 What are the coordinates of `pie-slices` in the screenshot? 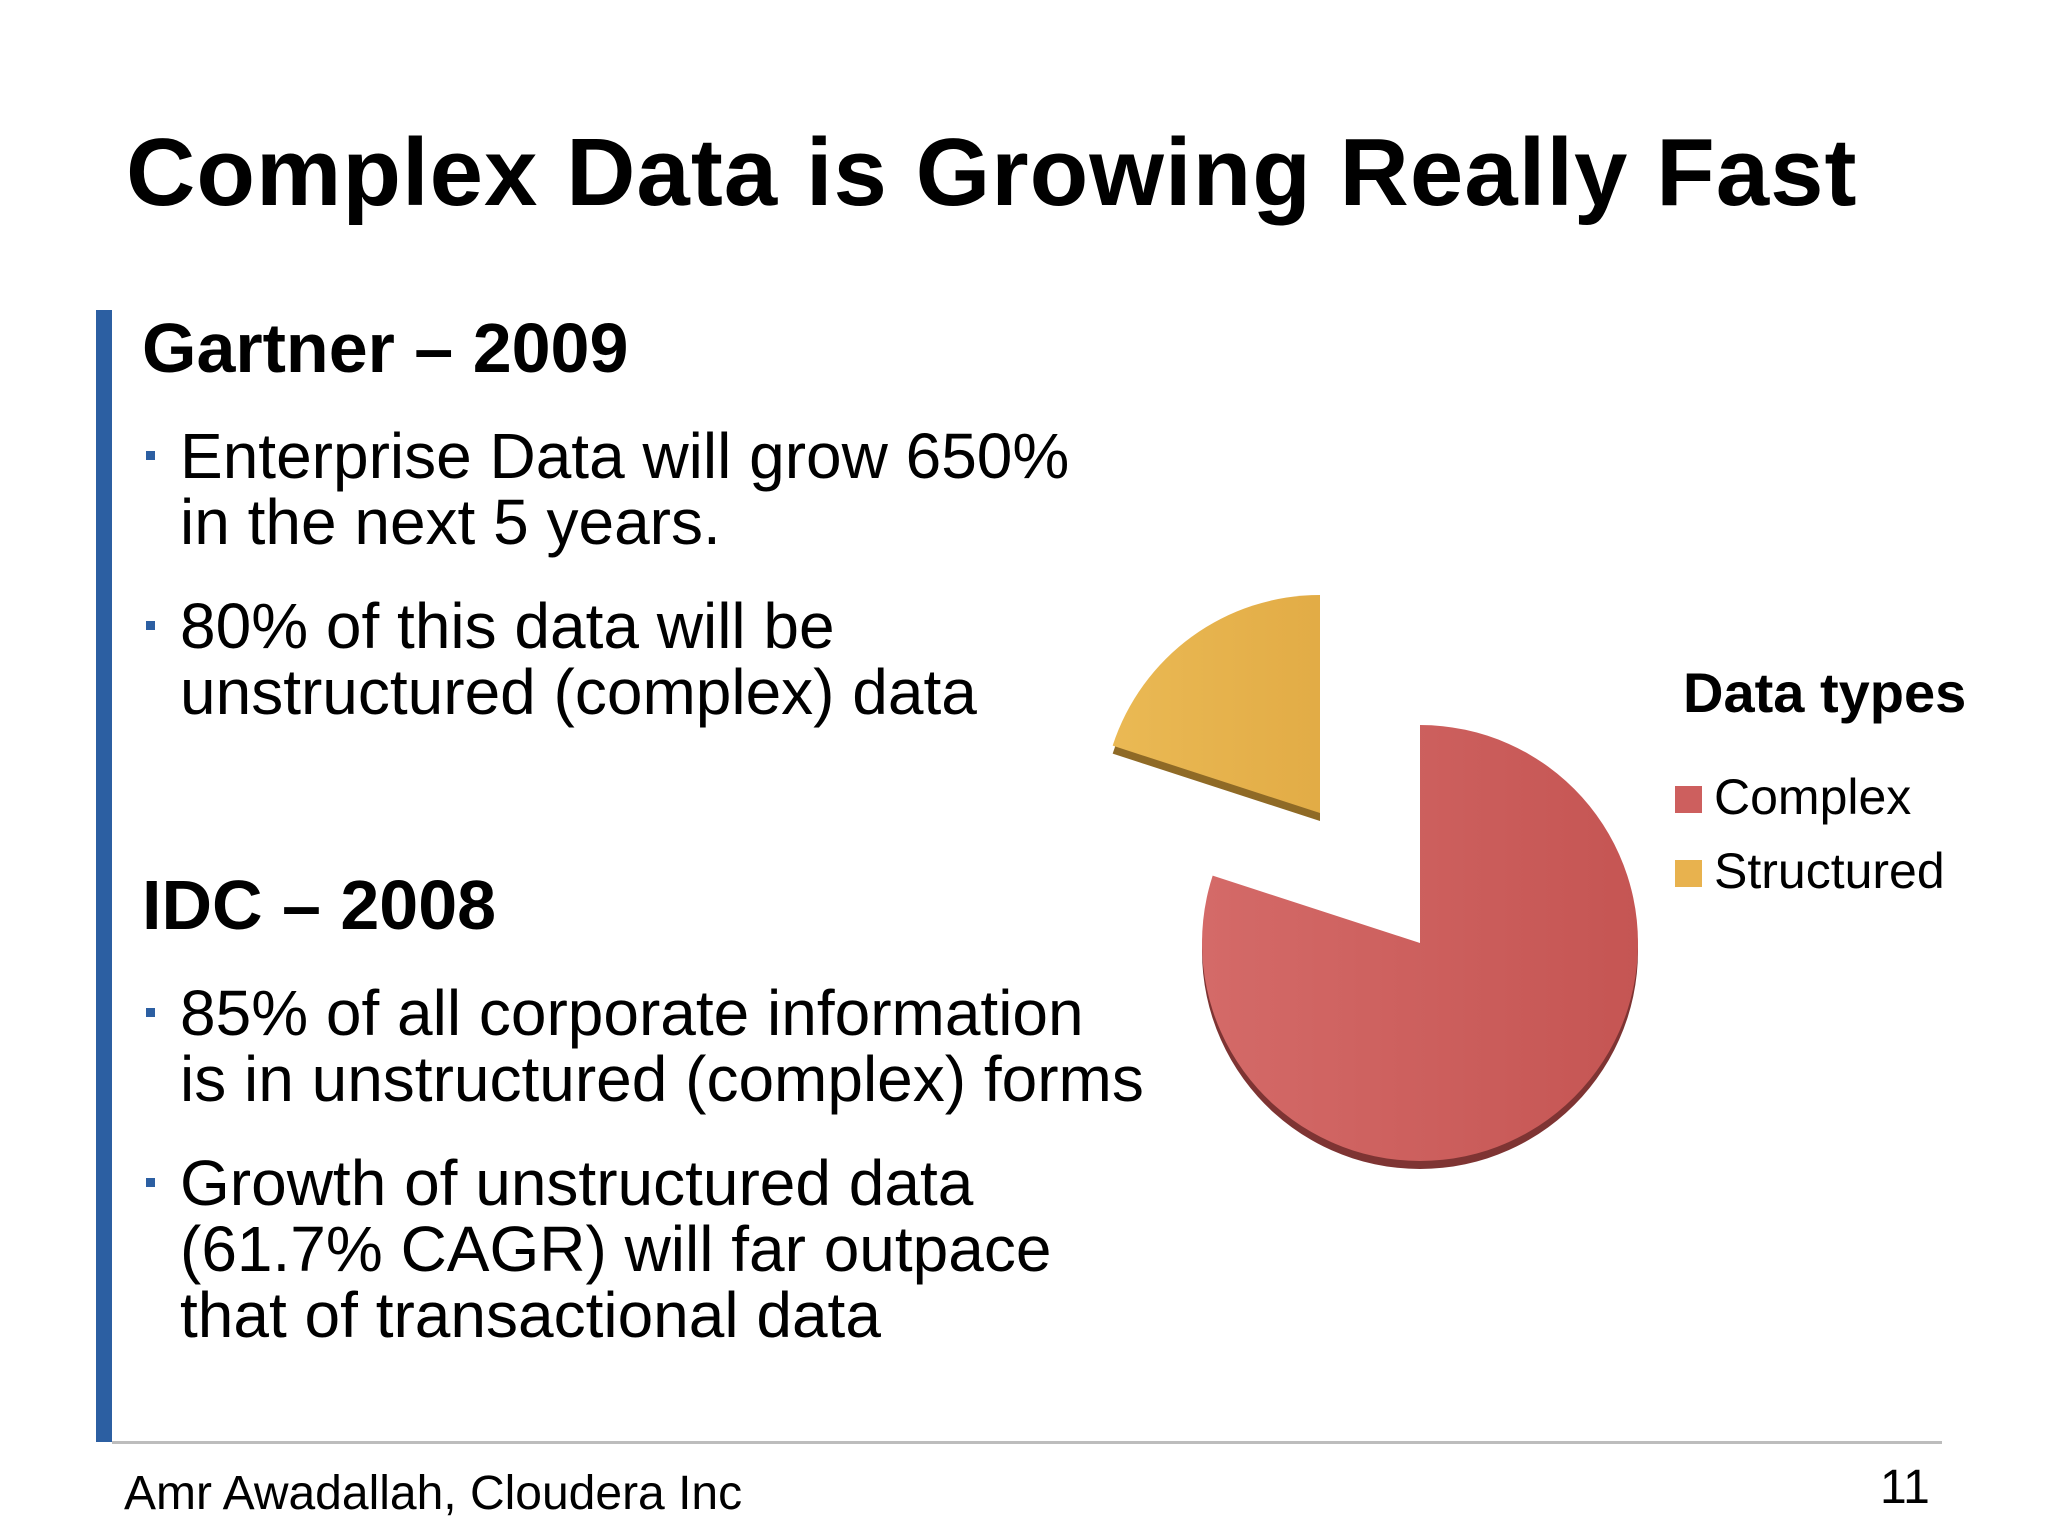 It's located at (1375, 882).